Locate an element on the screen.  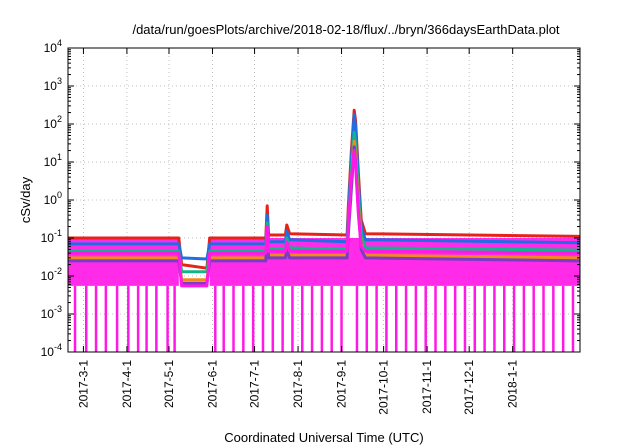
x-axis-label: Coordinated Universal Time (UTC) is located at coordinates (323, 437).